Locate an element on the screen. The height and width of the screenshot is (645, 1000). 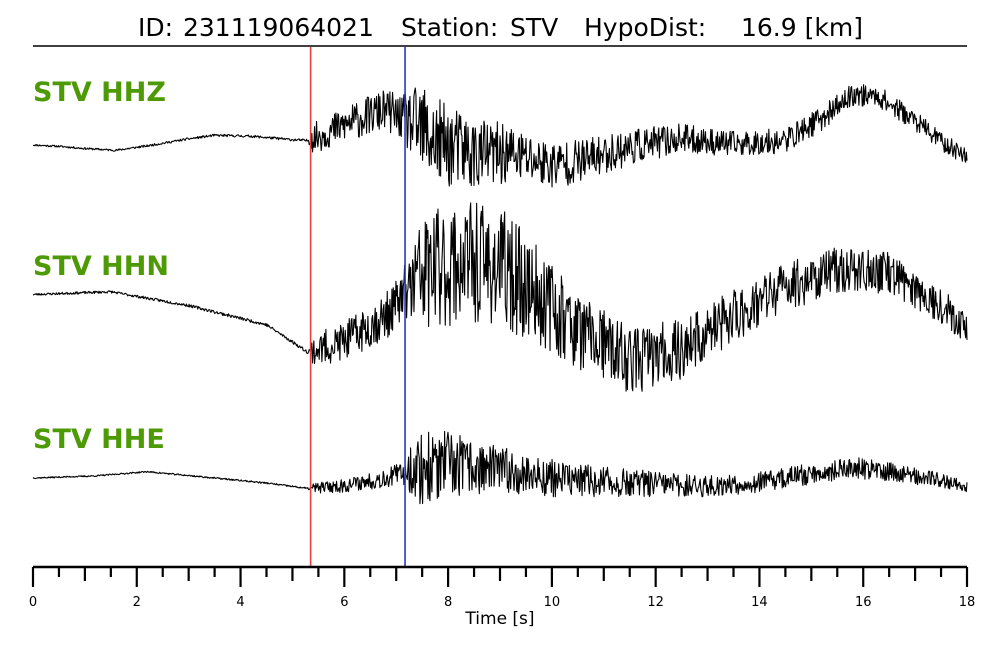
title-id-value: 231119064021 is located at coordinates (278, 27).